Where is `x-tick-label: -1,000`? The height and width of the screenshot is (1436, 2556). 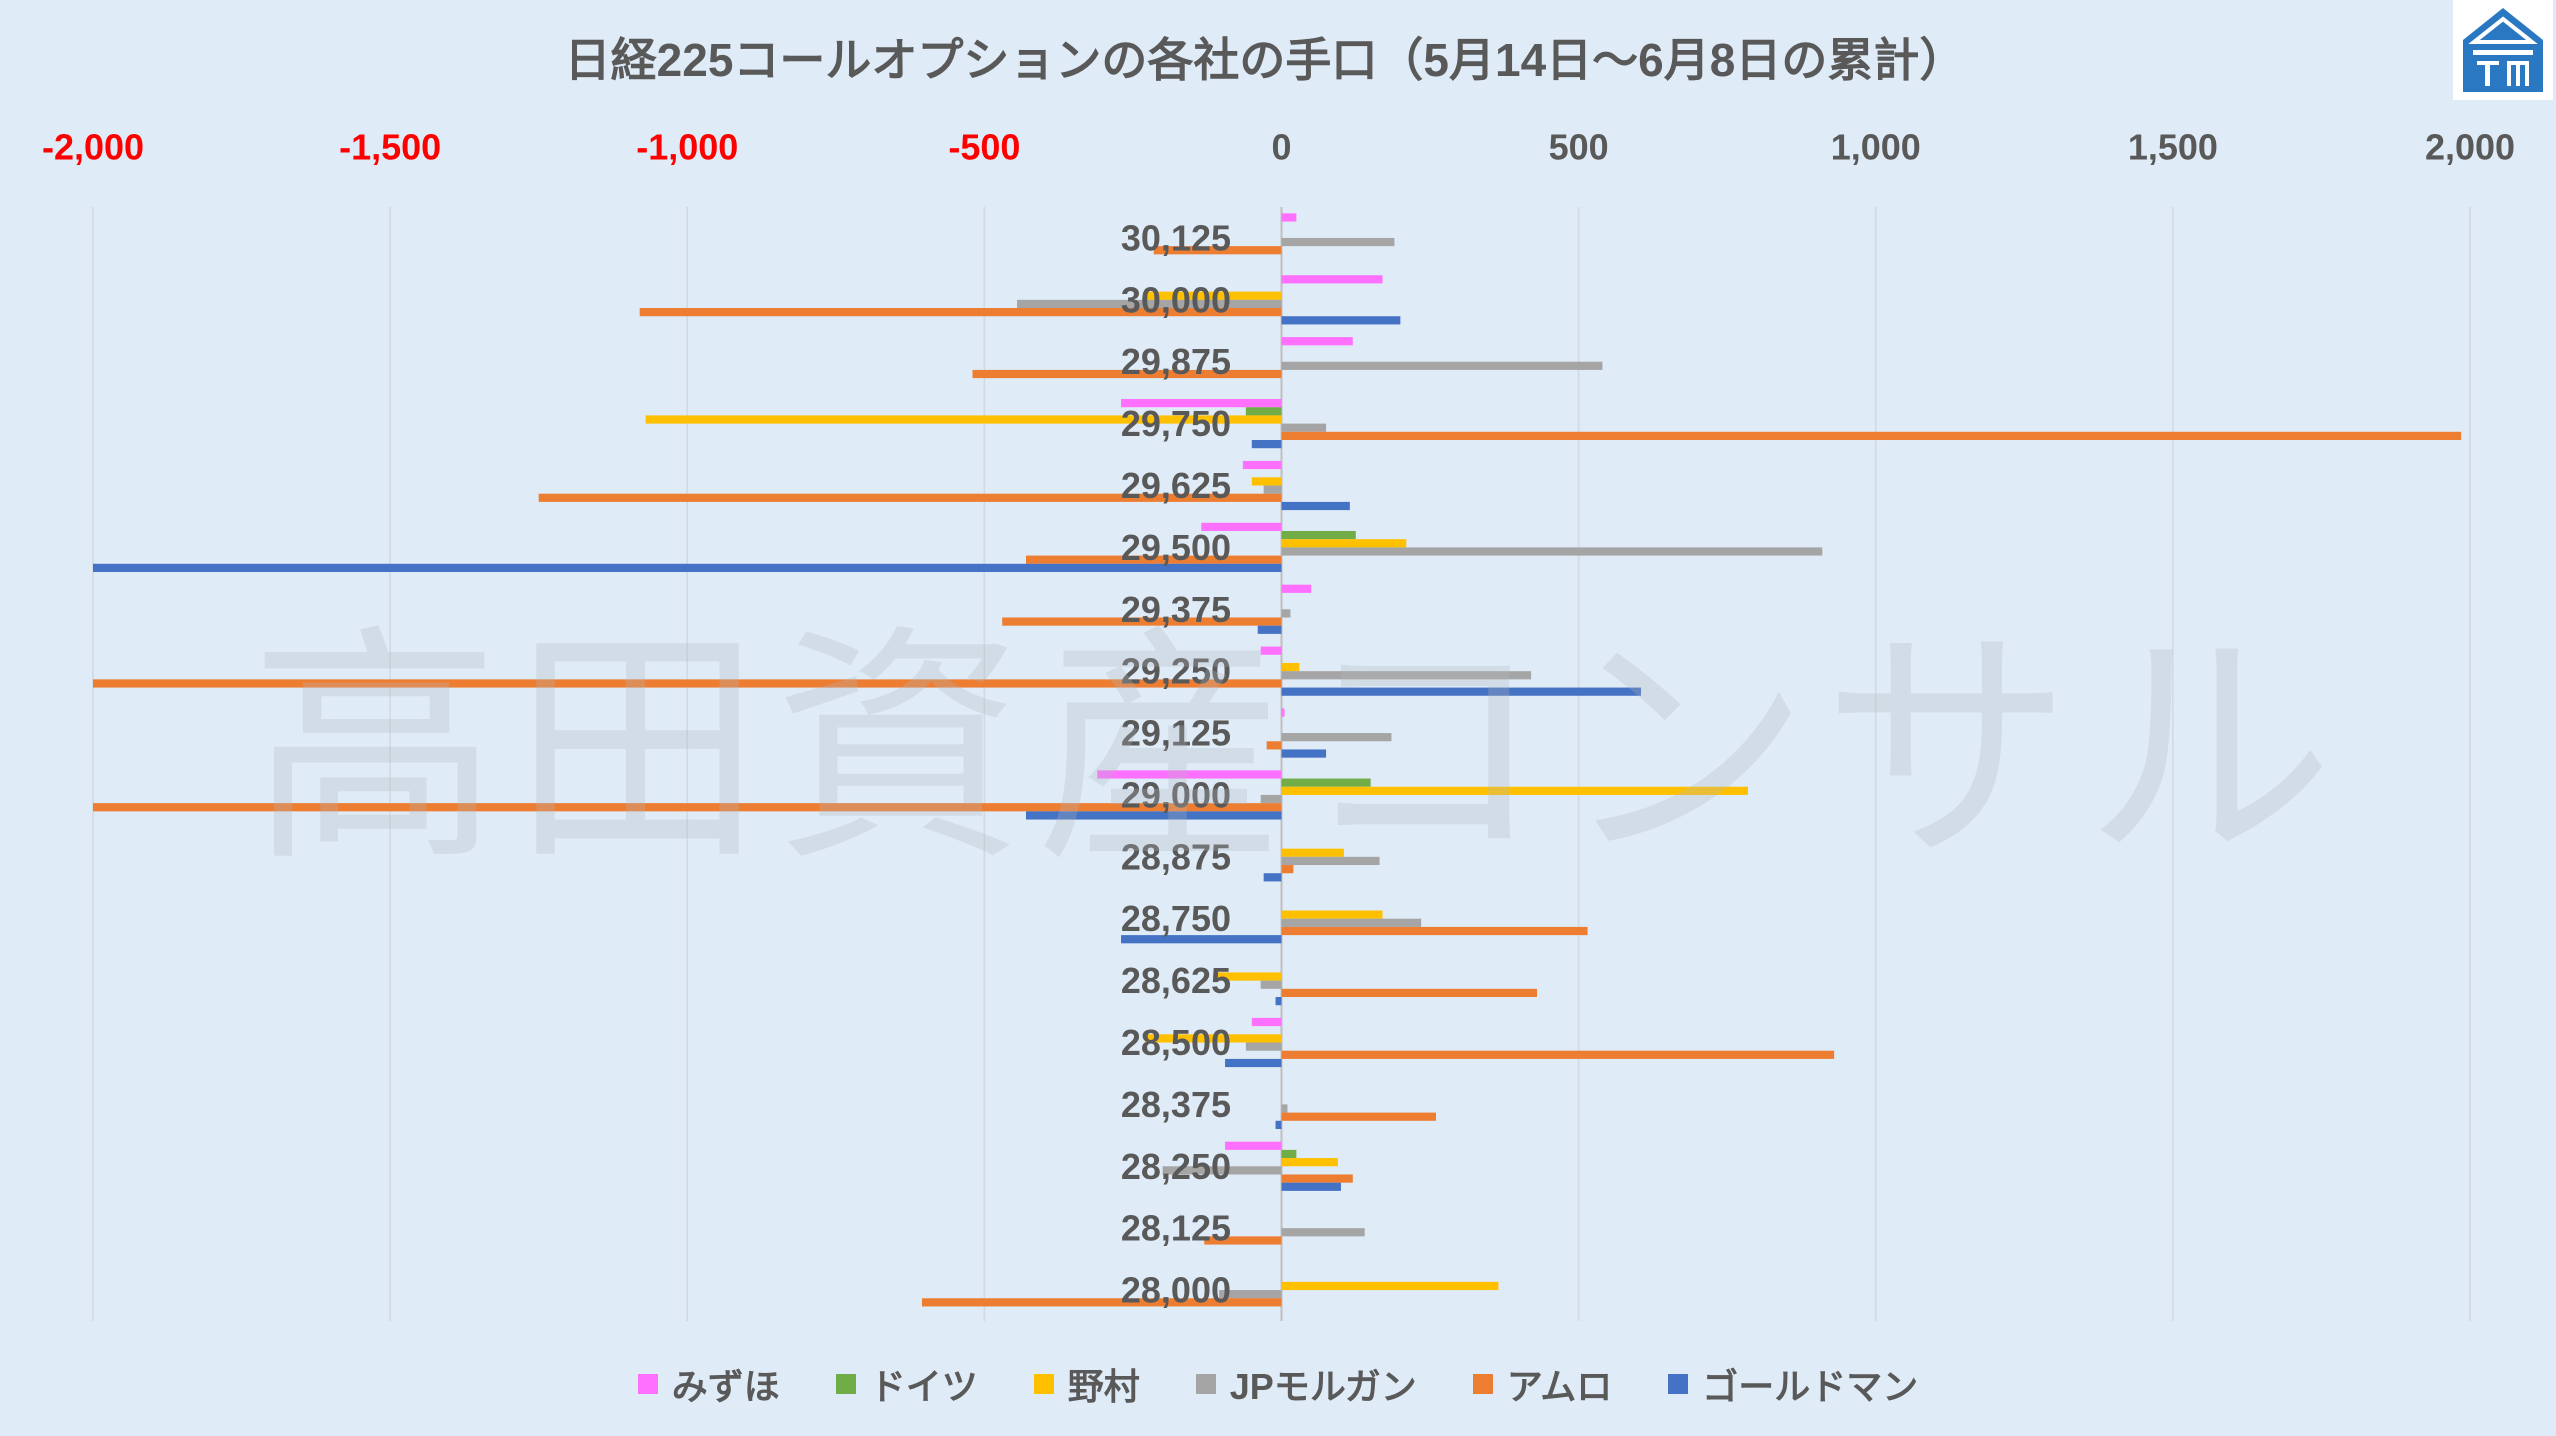 x-tick-label: -1,000 is located at coordinates (687, 147).